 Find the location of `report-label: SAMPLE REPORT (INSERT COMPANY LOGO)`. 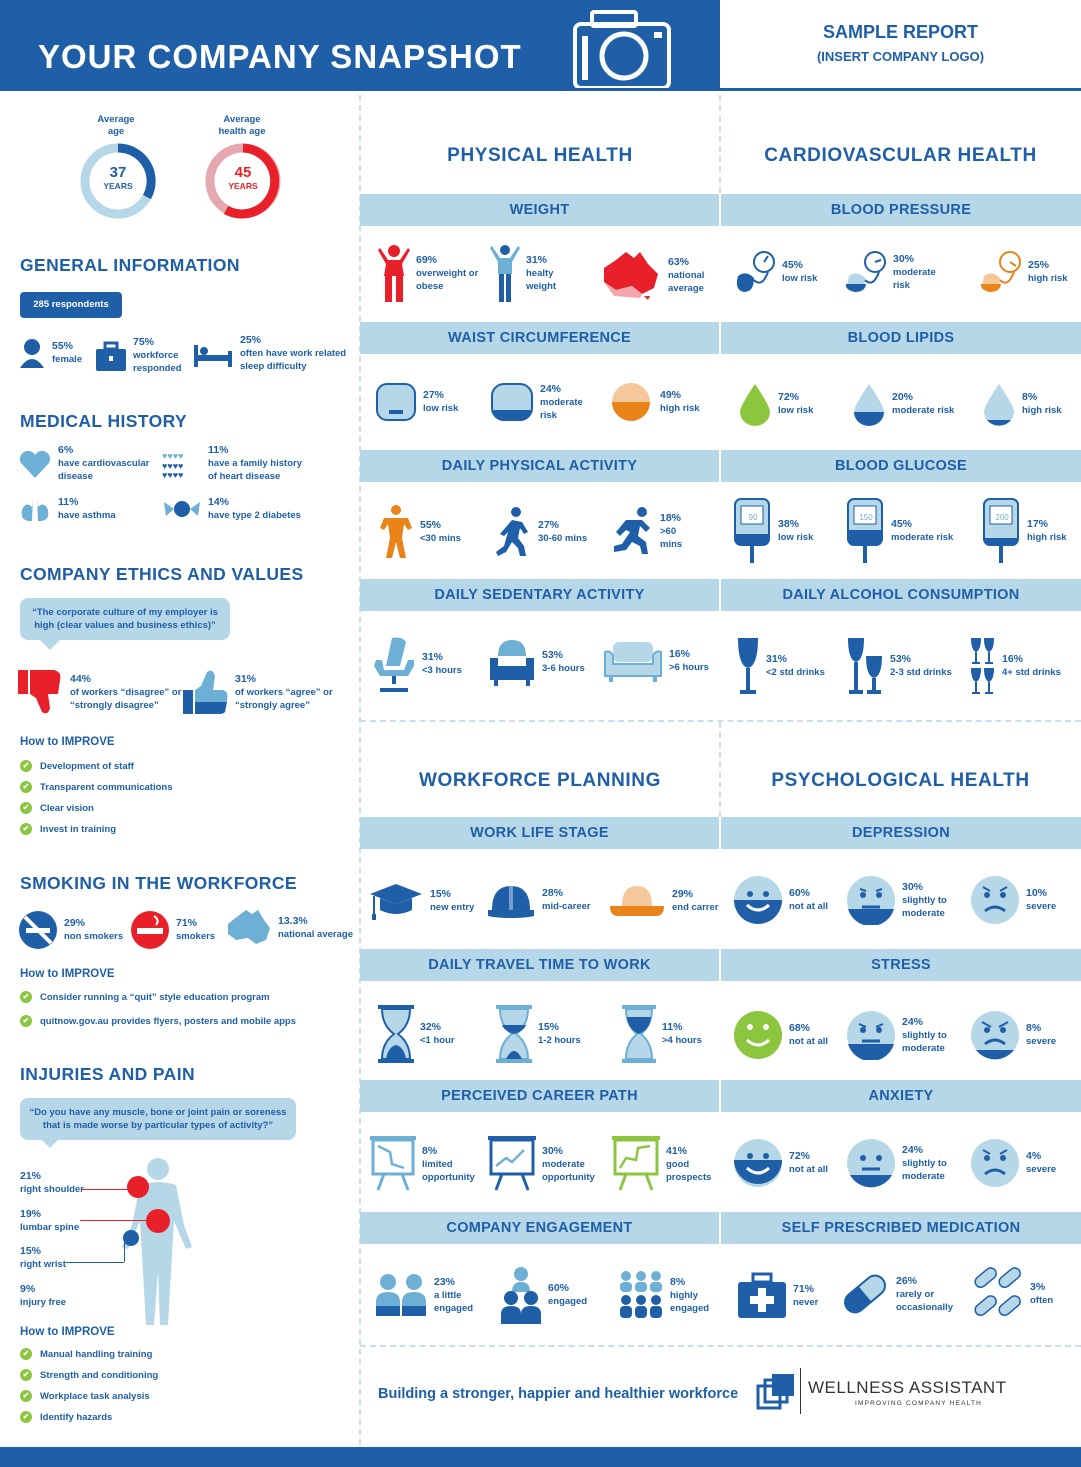

report-label: SAMPLE REPORT (INSERT COMPANY LOGO) is located at coordinates (900, 44).